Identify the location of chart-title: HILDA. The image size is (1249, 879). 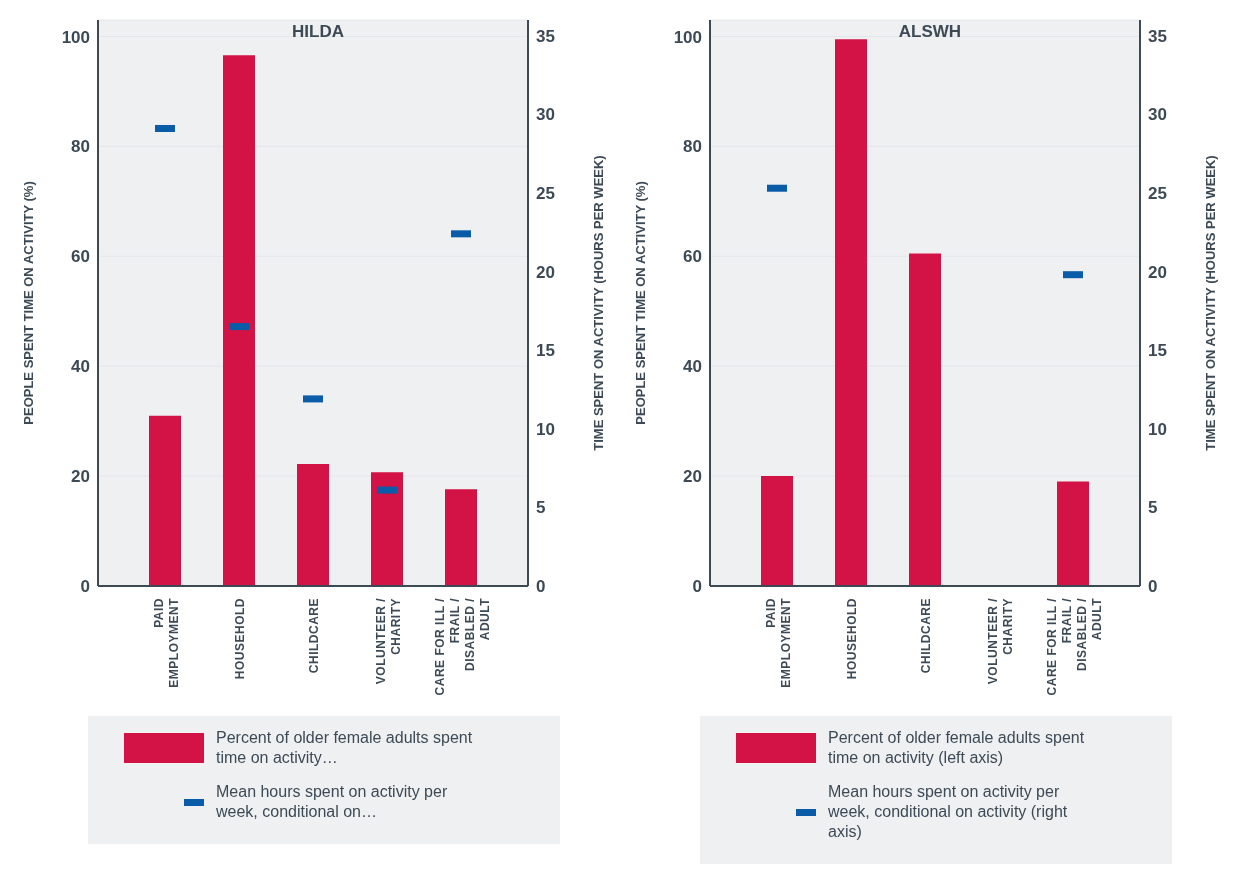
(318, 31).